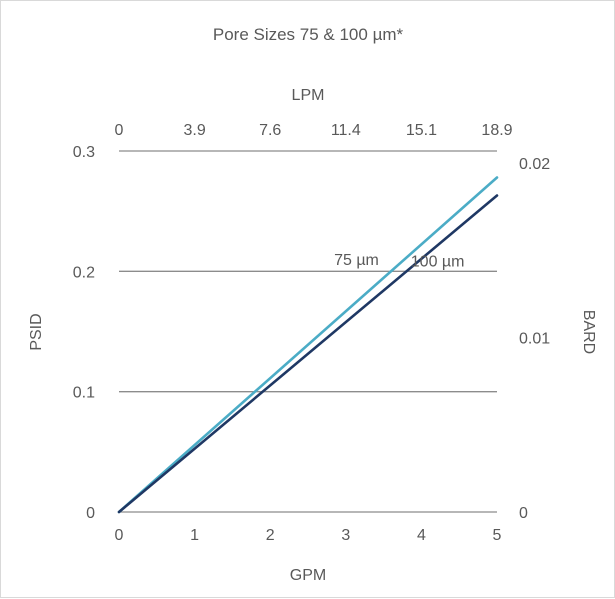 The width and height of the screenshot is (615, 599). What do you see at coordinates (308, 95) in the screenshot?
I see `top-axis-title: LPM` at bounding box center [308, 95].